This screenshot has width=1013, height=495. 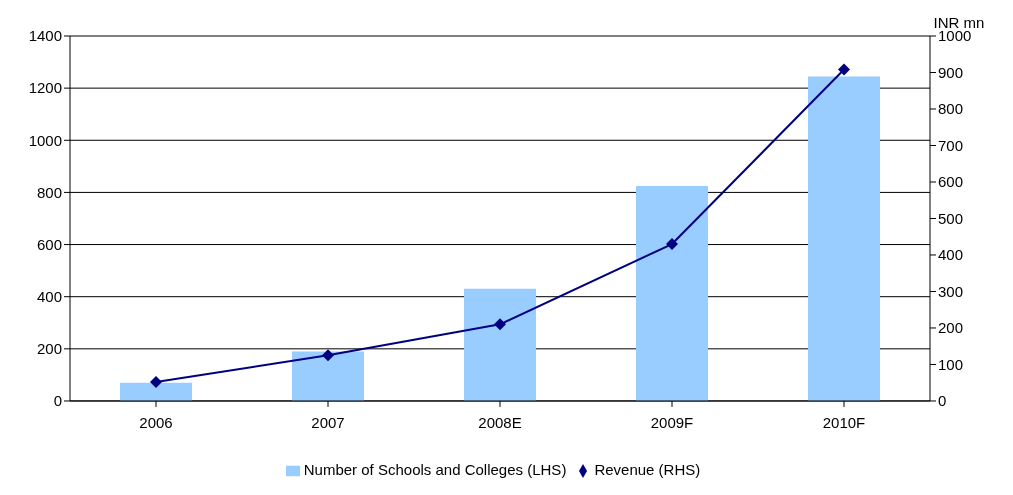 What do you see at coordinates (49, 244) in the screenshot?
I see `y-tick-label: 600` at bounding box center [49, 244].